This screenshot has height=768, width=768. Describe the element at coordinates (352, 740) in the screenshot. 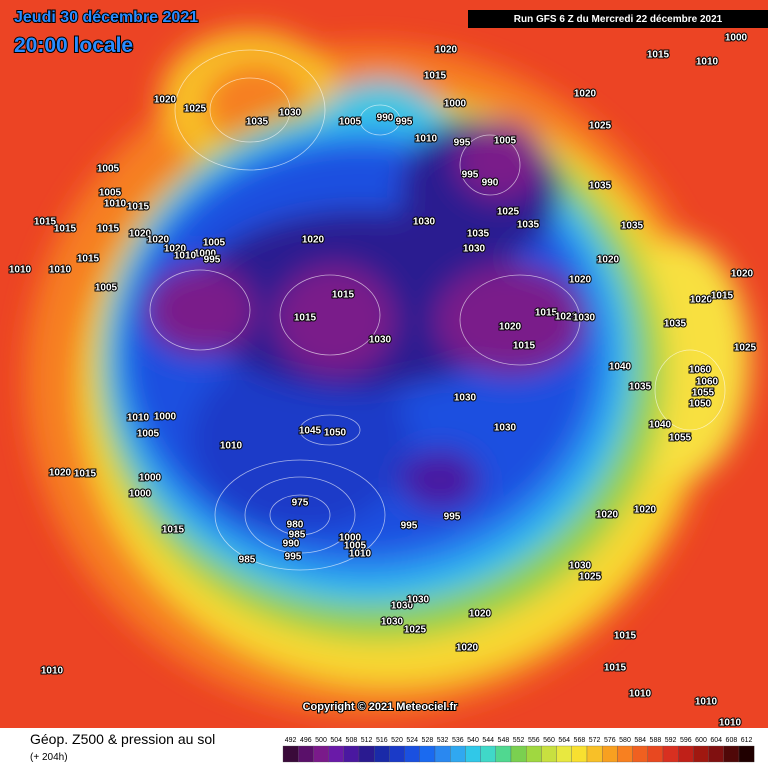

I see `scale-label: 508` at that location.